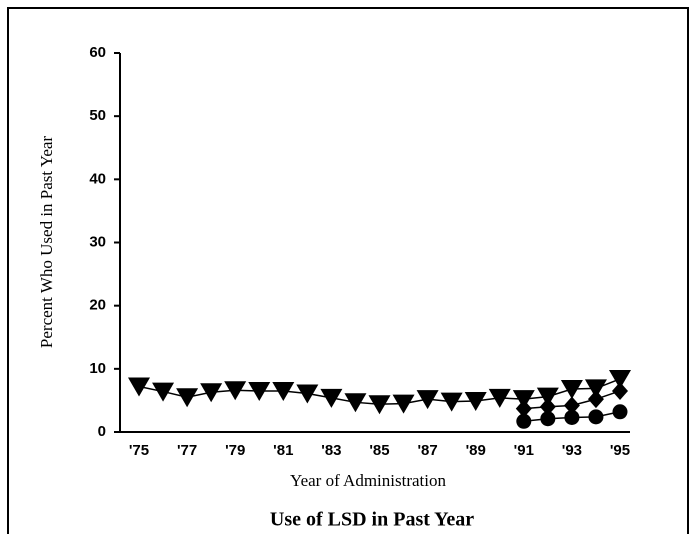 This screenshot has height=534, width=696. What do you see at coordinates (97, 52) in the screenshot?
I see `y-tick-label: 60` at bounding box center [97, 52].